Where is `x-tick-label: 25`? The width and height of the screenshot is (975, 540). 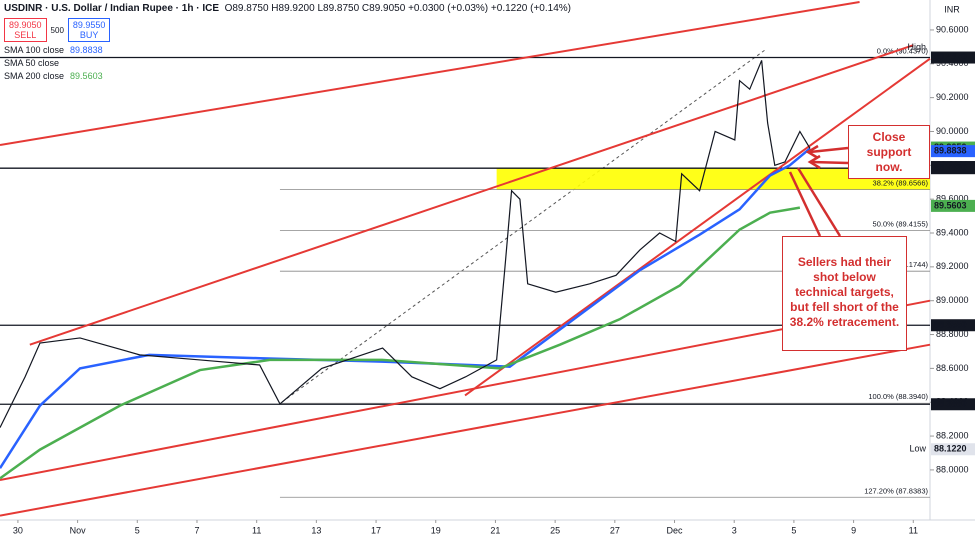
x-tick-label: 25 is located at coordinates (555, 530).